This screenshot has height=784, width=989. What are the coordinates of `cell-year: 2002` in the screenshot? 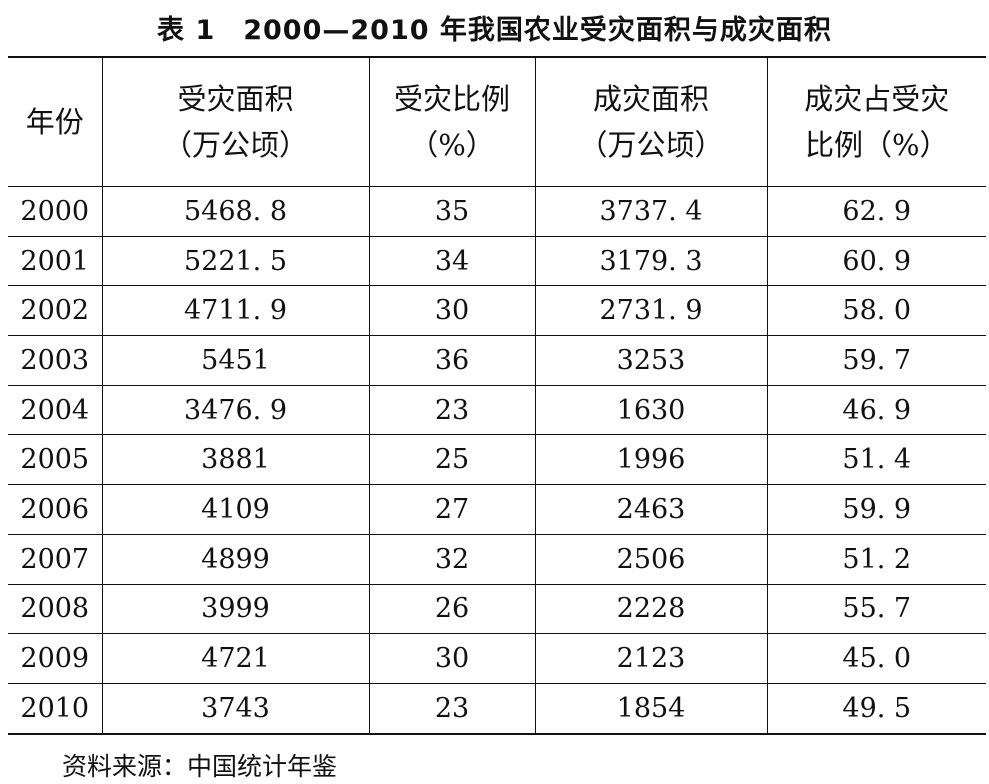 It's located at (55, 311).